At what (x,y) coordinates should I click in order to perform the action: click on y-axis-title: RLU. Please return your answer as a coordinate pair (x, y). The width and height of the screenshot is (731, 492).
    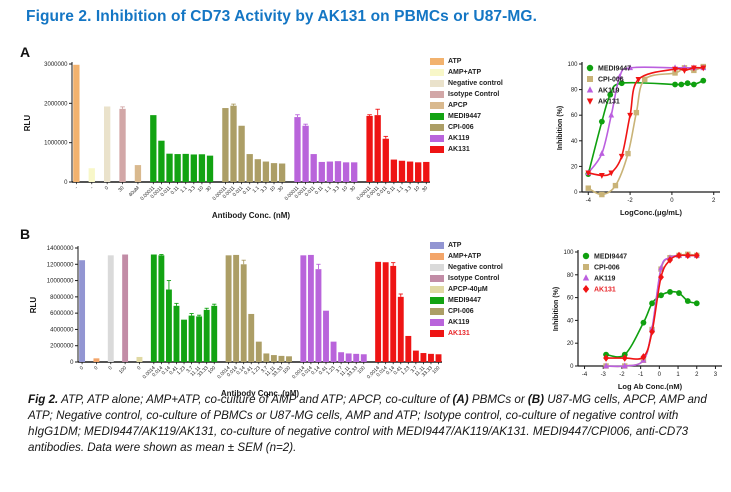
    Looking at the image, I should click on (33, 305).